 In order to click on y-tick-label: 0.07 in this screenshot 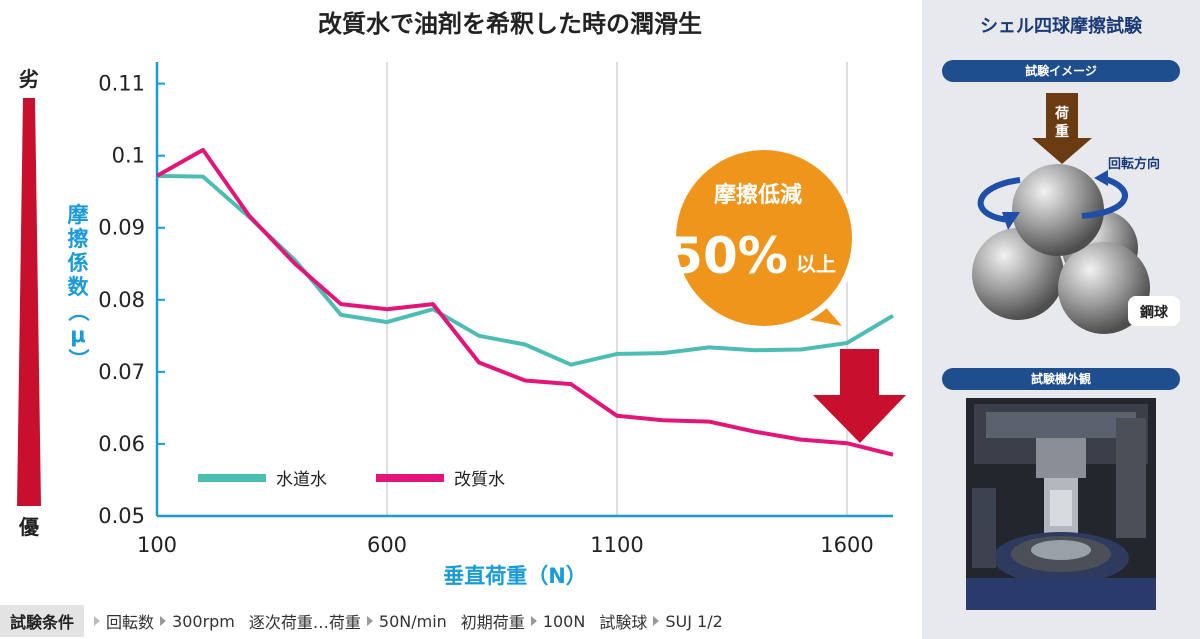, I will do `click(121, 372)`.